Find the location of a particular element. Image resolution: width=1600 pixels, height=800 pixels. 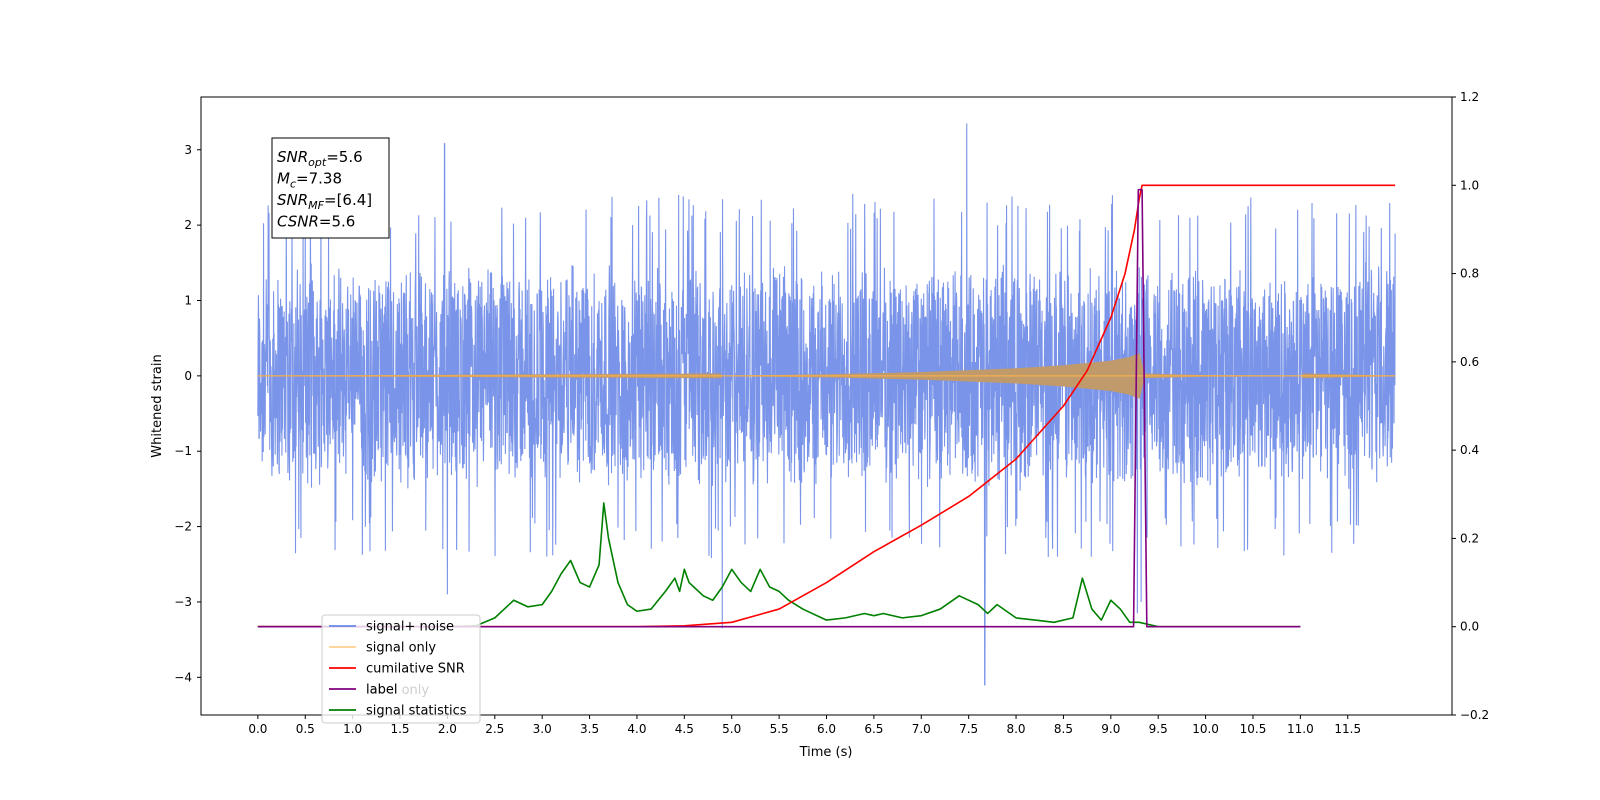

left-y-tick-label: 1 is located at coordinates (188, 300).